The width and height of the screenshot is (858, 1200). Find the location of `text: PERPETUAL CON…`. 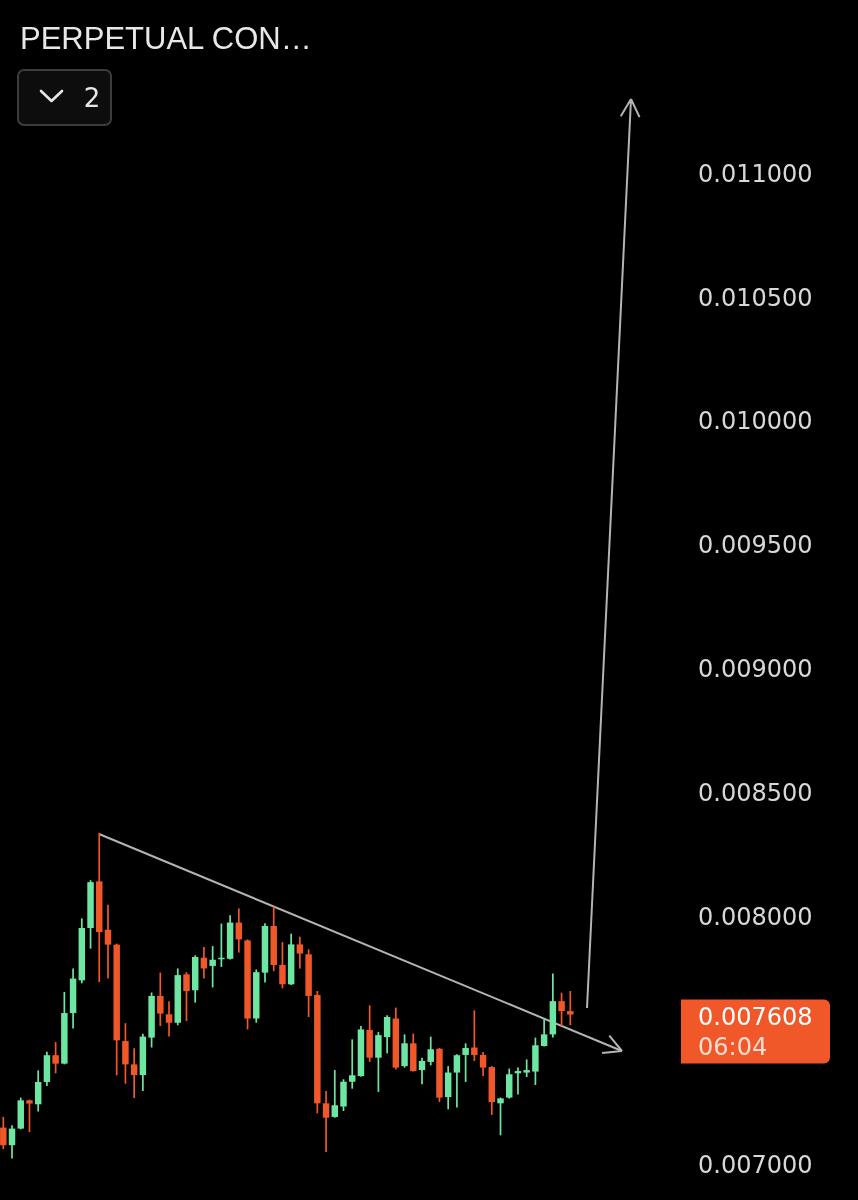

text: PERPETUAL CON… is located at coordinates (166, 38).